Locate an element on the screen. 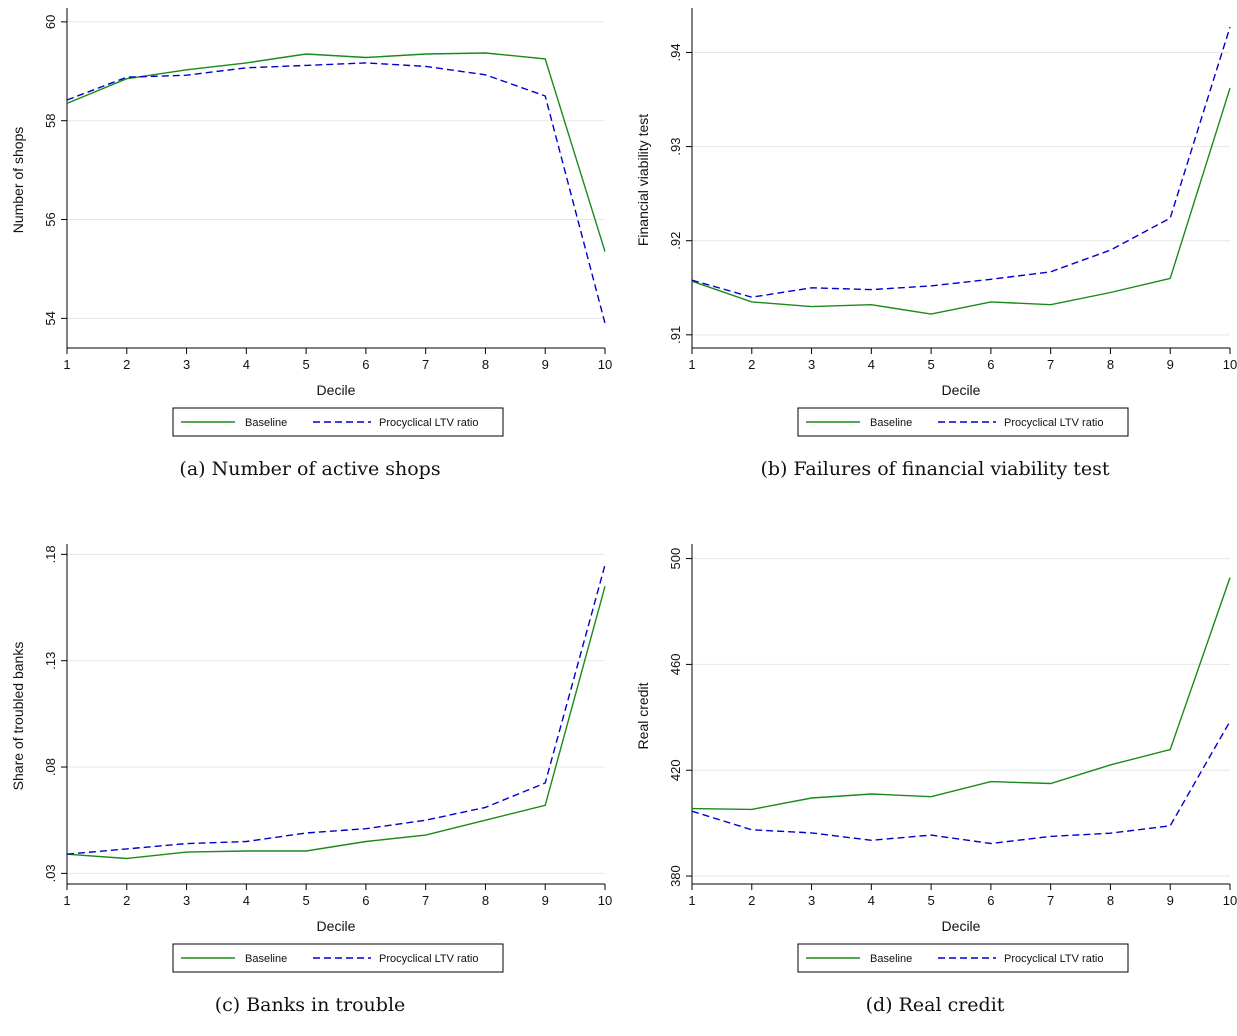 This screenshot has width=1237, height=1036. y-tick-label: 60 is located at coordinates (50, 22).